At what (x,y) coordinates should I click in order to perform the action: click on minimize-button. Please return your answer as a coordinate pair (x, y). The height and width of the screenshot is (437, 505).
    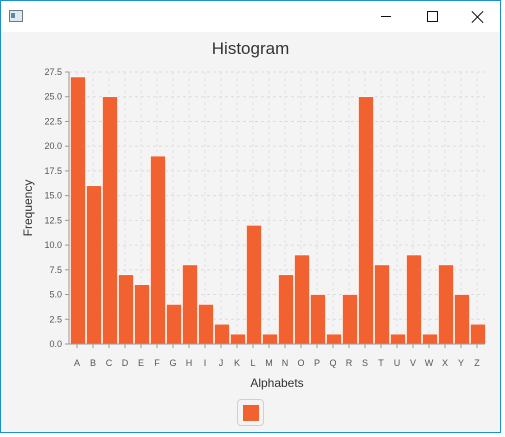
    Looking at the image, I should click on (386, 16).